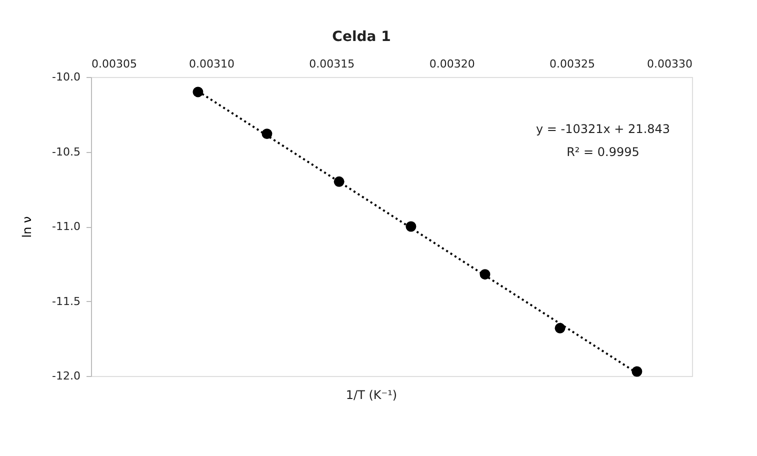 Image resolution: width=757 pixels, height=456 pixels. I want to click on y-tick-label: -11.5, so click(66, 301).